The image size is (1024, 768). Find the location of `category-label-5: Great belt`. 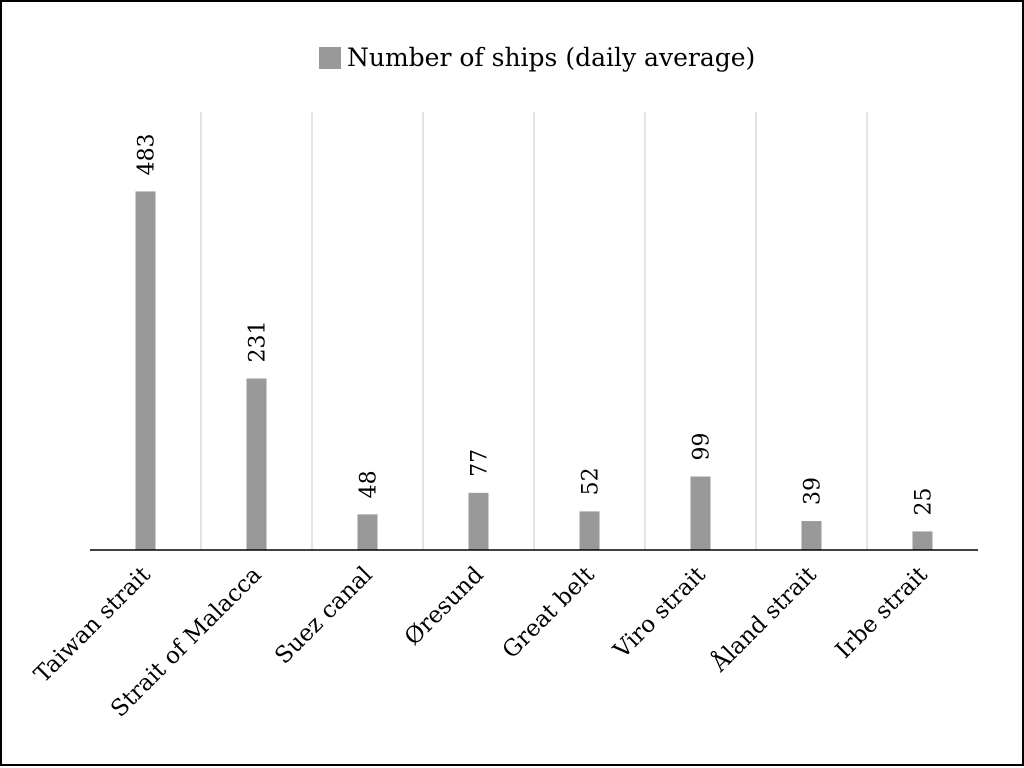

category-label-5: Great belt is located at coordinates (549, 612).